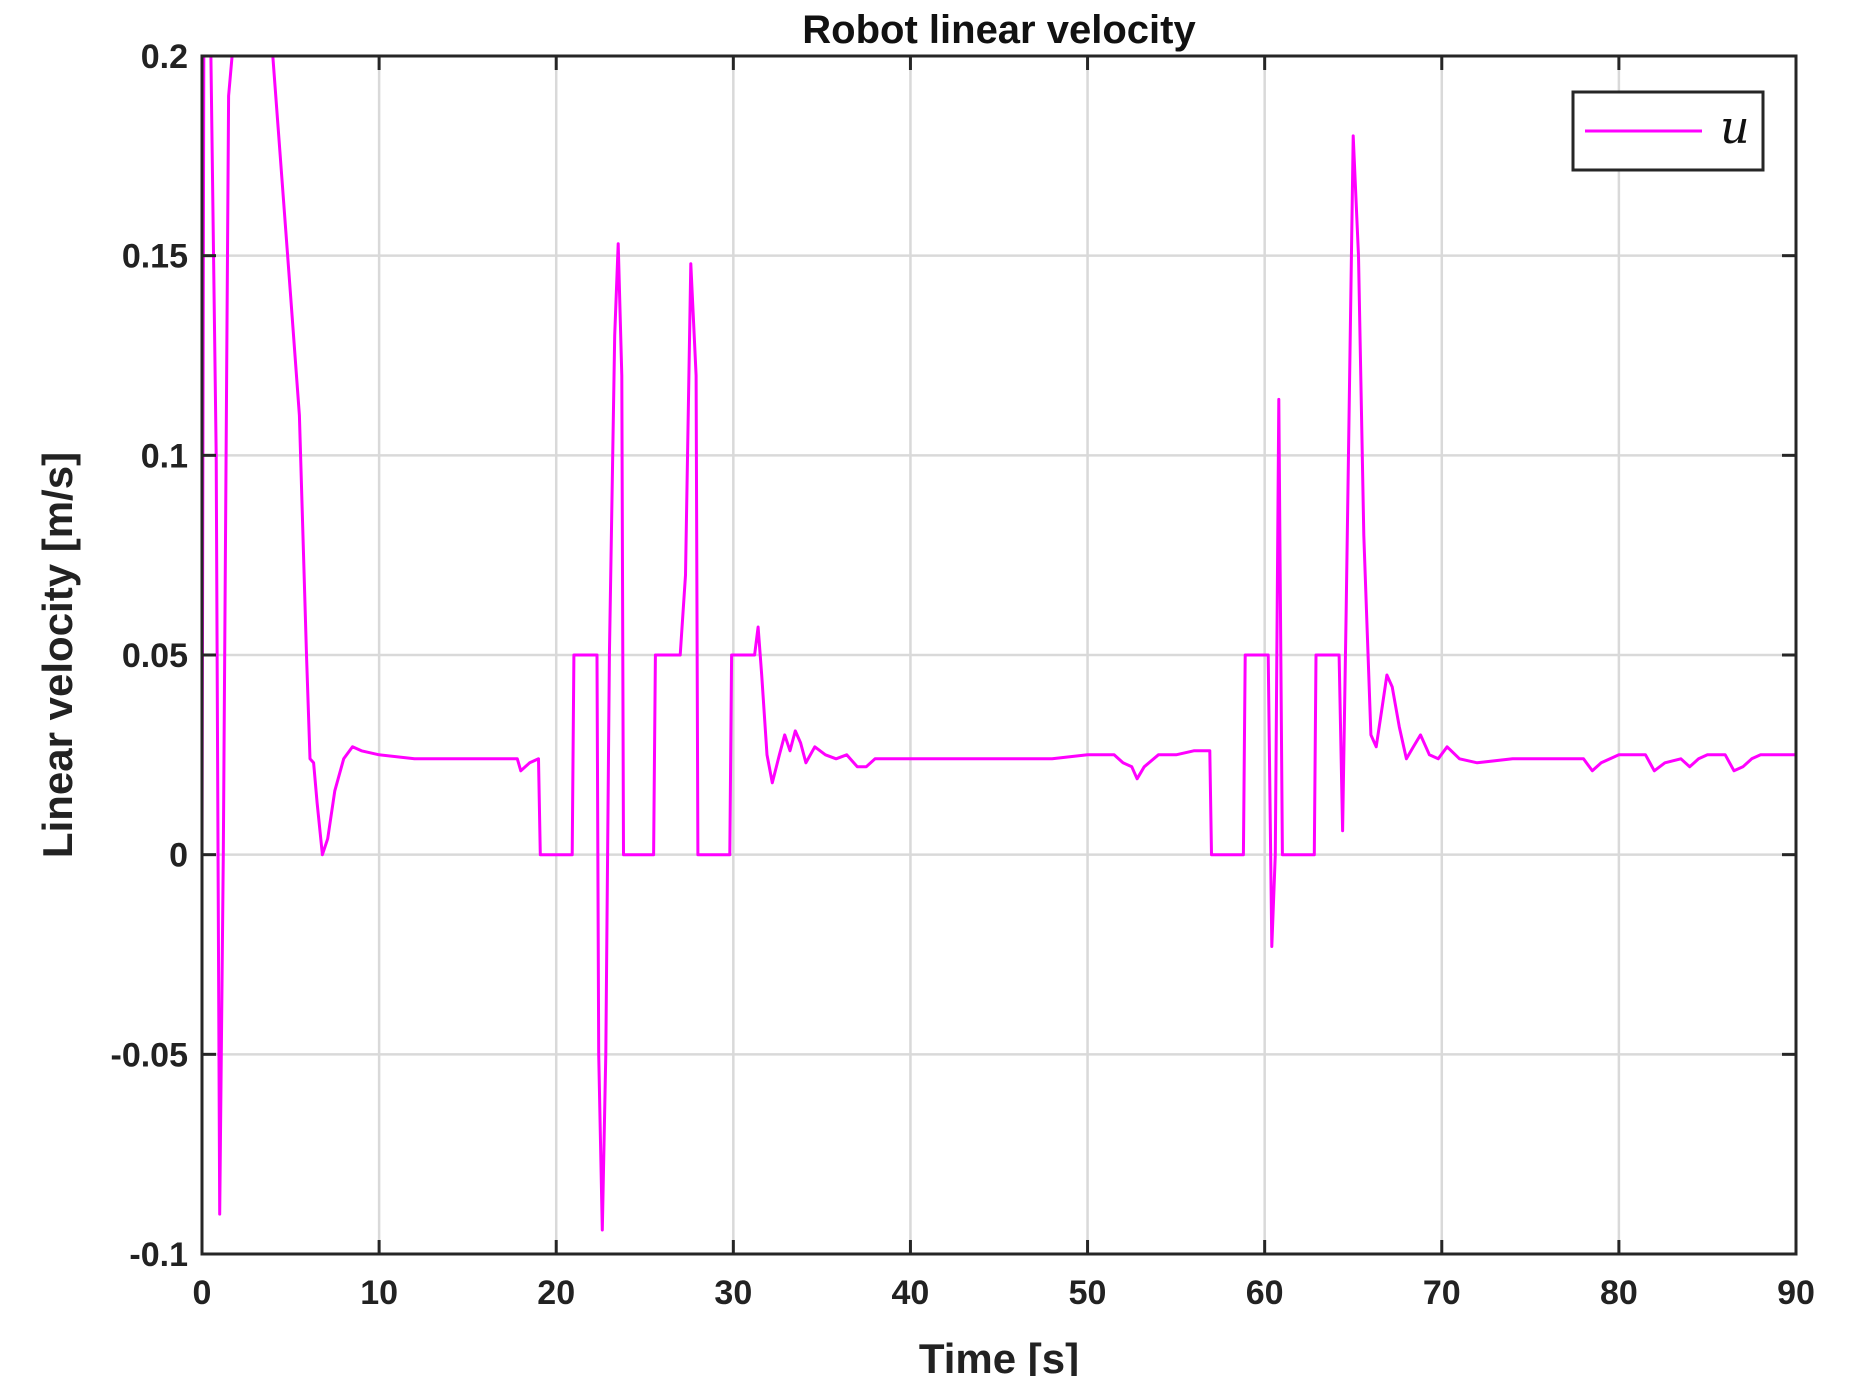 This screenshot has height=1376, width=1854. What do you see at coordinates (911, 1293) in the screenshot?
I see `x-tick-label: 40` at bounding box center [911, 1293].